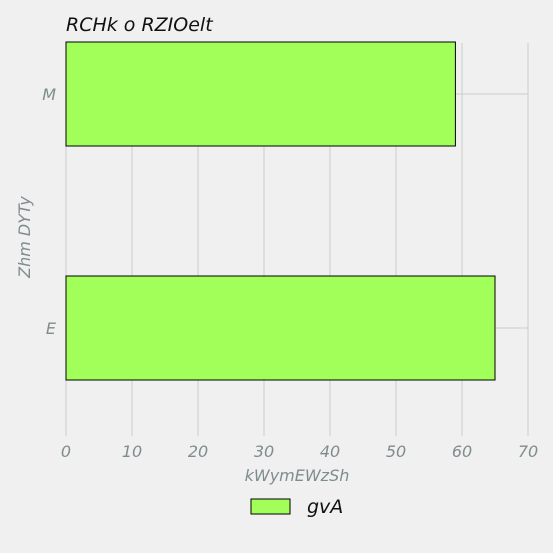 The height and width of the screenshot is (553, 553). Describe the element at coordinates (396, 451) in the screenshot. I see `x-tick-label: 50` at that location.